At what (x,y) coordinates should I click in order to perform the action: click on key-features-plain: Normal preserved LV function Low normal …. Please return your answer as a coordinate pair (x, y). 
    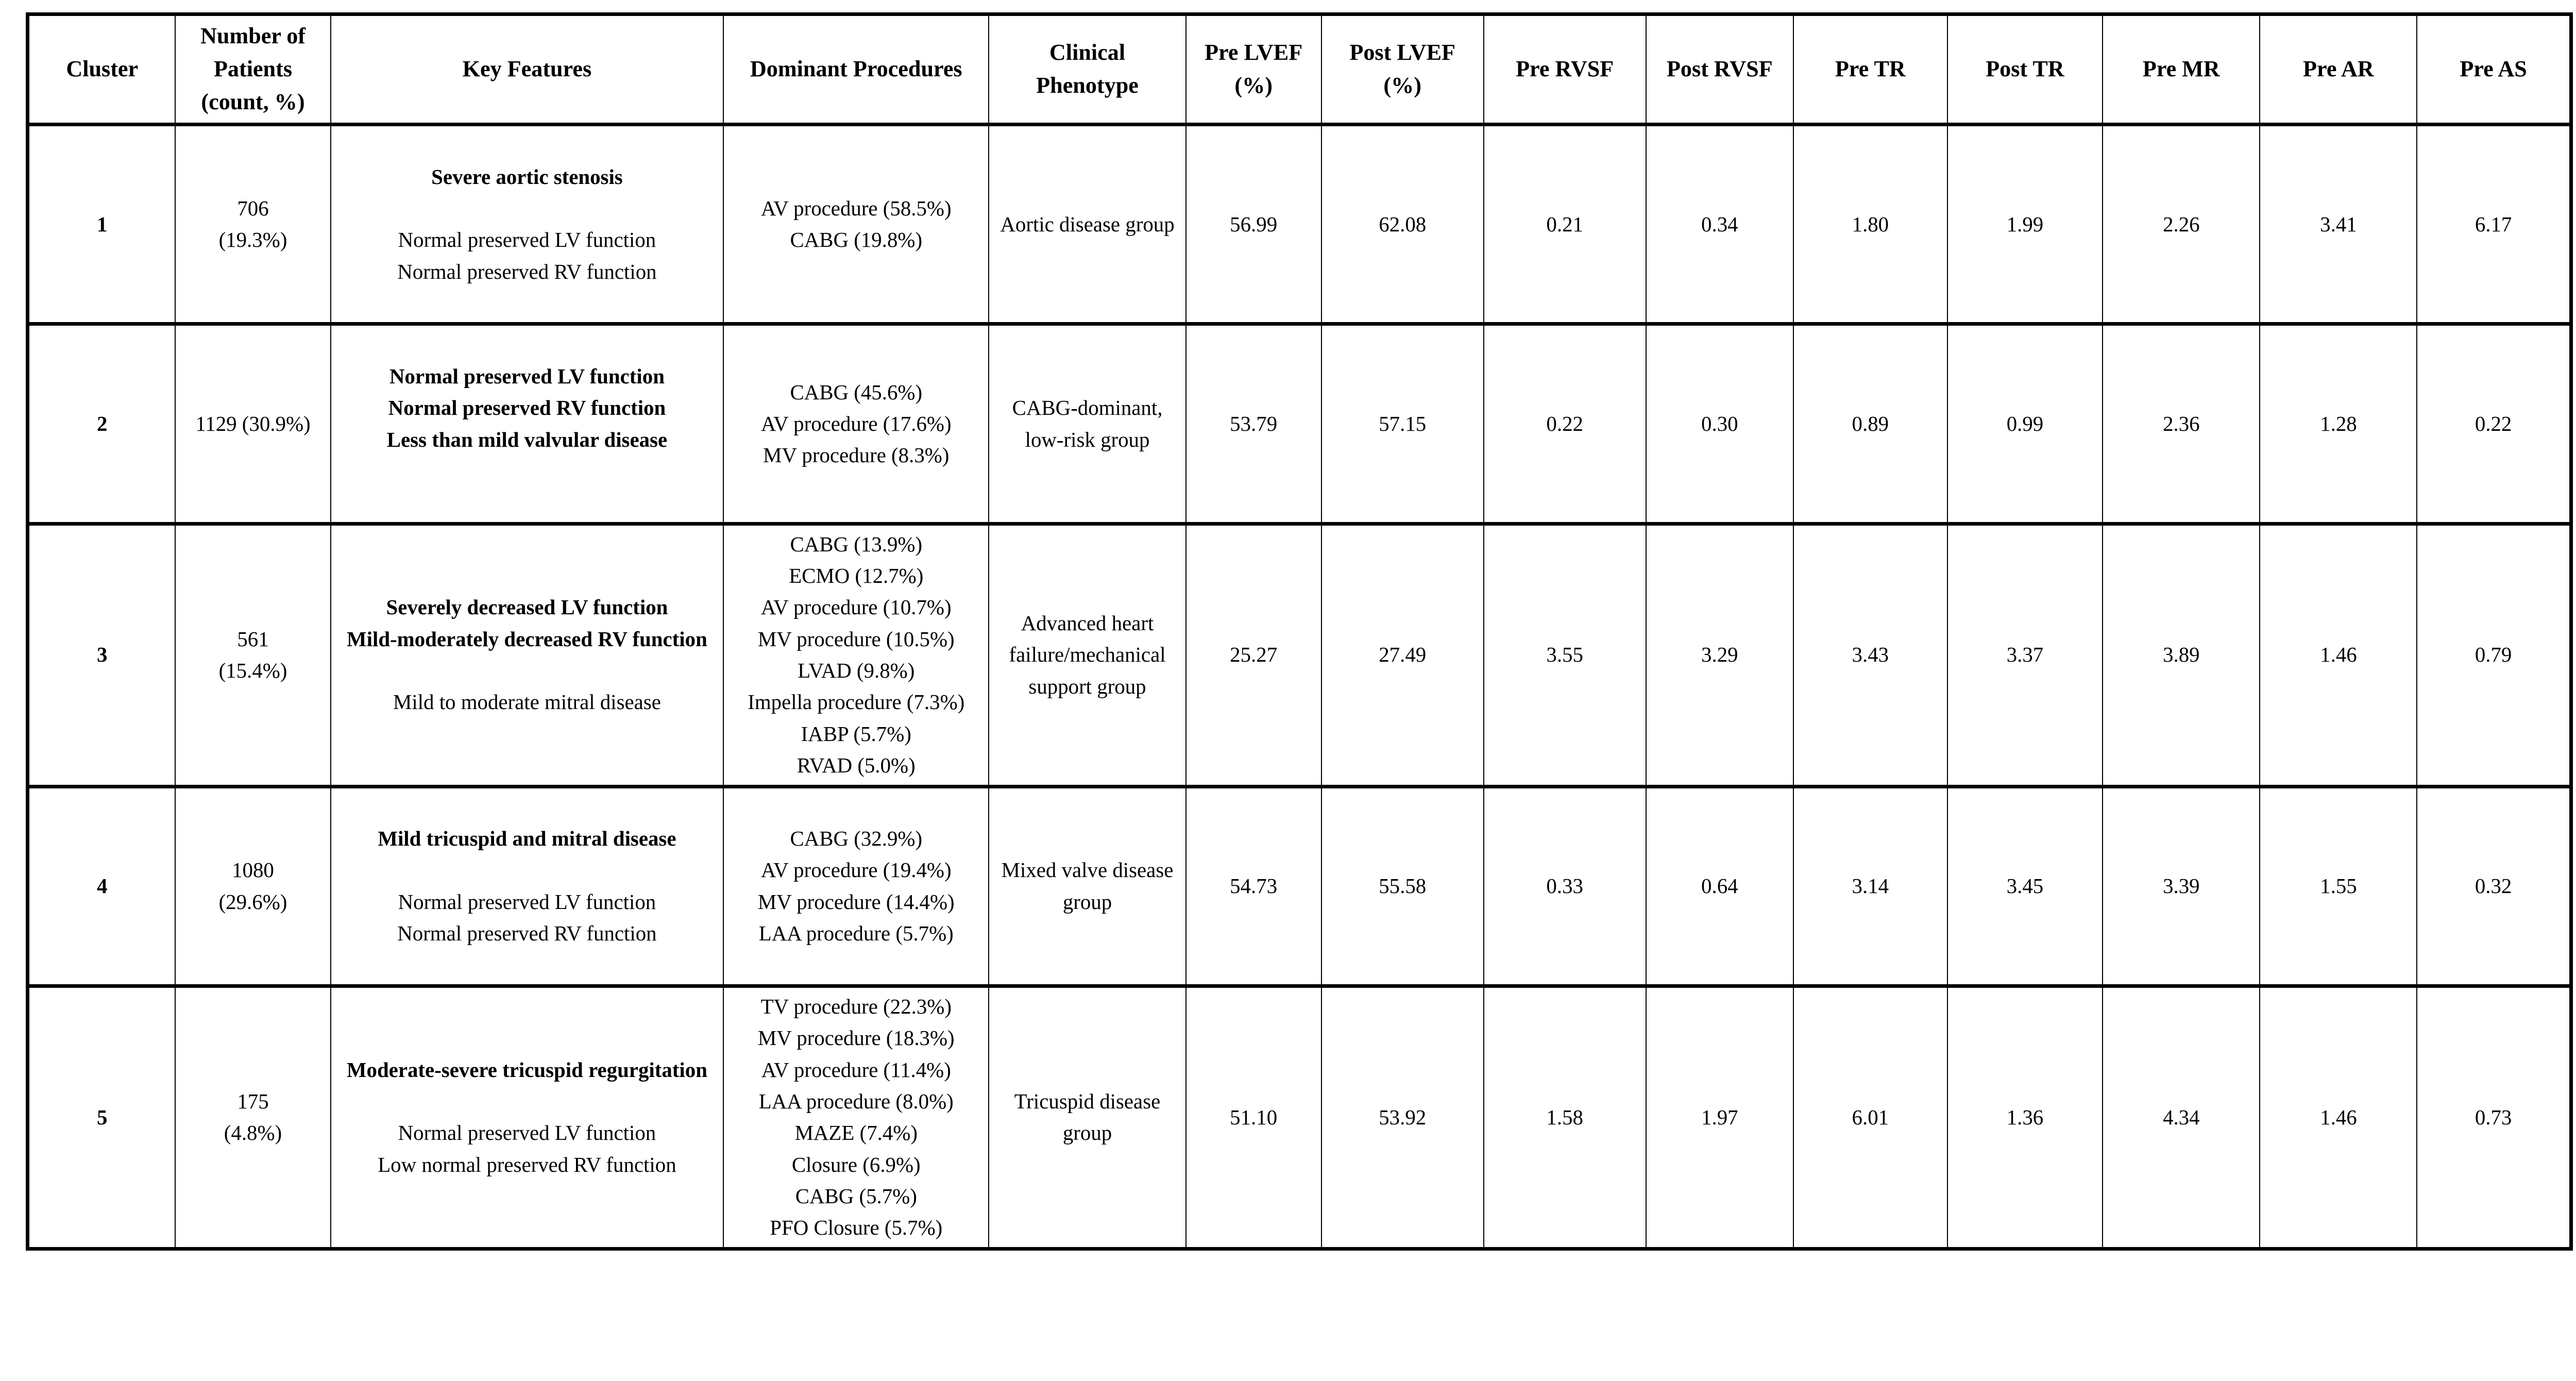
    Looking at the image, I should click on (527, 1148).